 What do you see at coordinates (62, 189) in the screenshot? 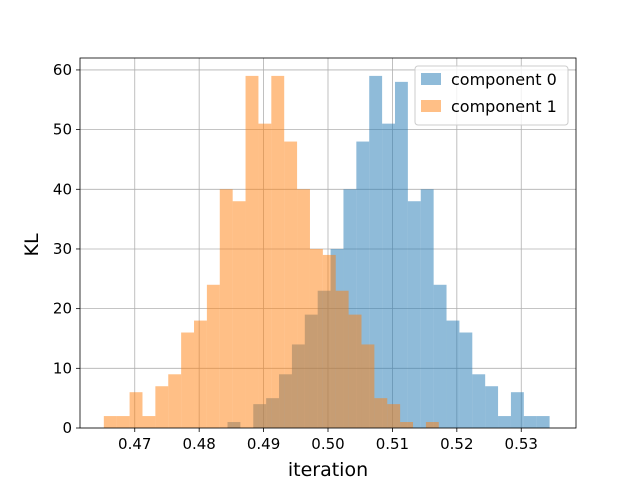
I see `y-tick-label: 40` at bounding box center [62, 189].